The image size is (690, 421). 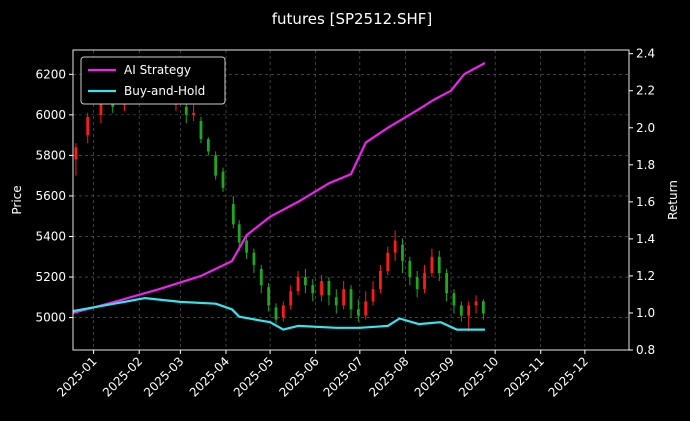 What do you see at coordinates (50, 196) in the screenshot?
I see `y-left-tick-label-3: 5600` at bounding box center [50, 196].